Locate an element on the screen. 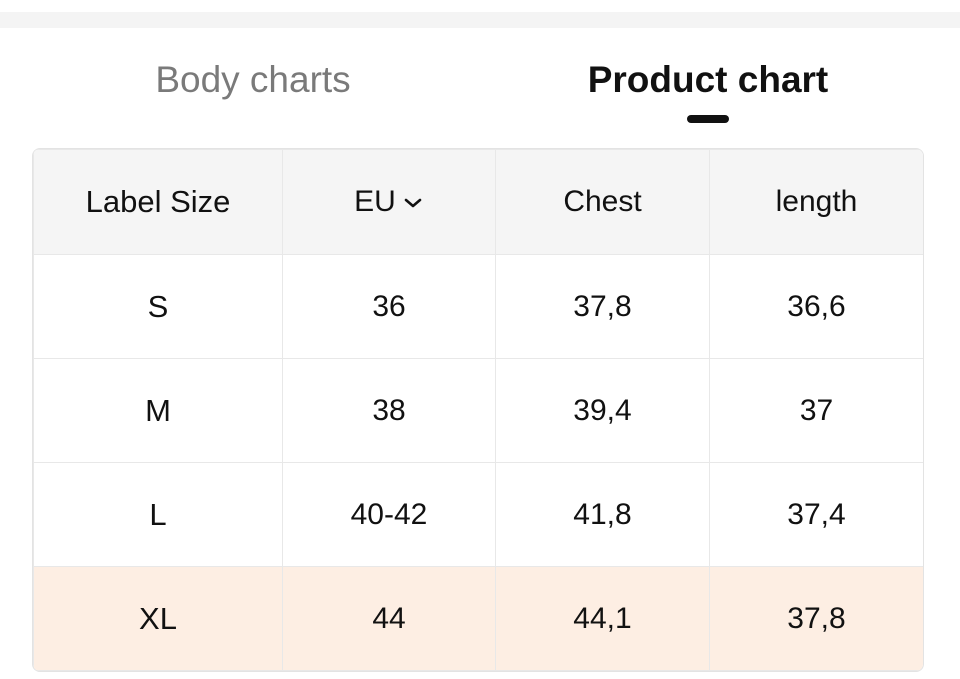 This screenshot has height=679, width=960. table-row: S 36 37,8 36,6 is located at coordinates (478, 306).